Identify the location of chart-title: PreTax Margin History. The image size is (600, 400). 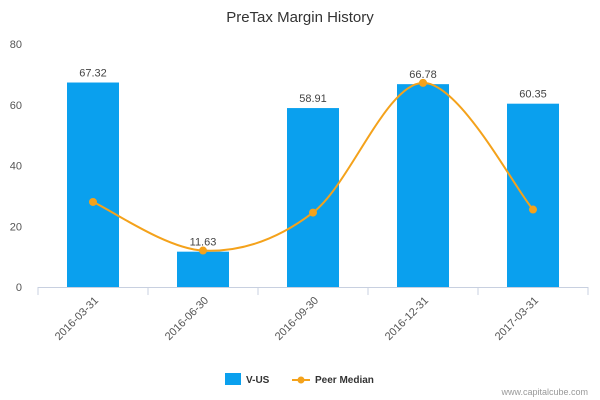
(300, 17).